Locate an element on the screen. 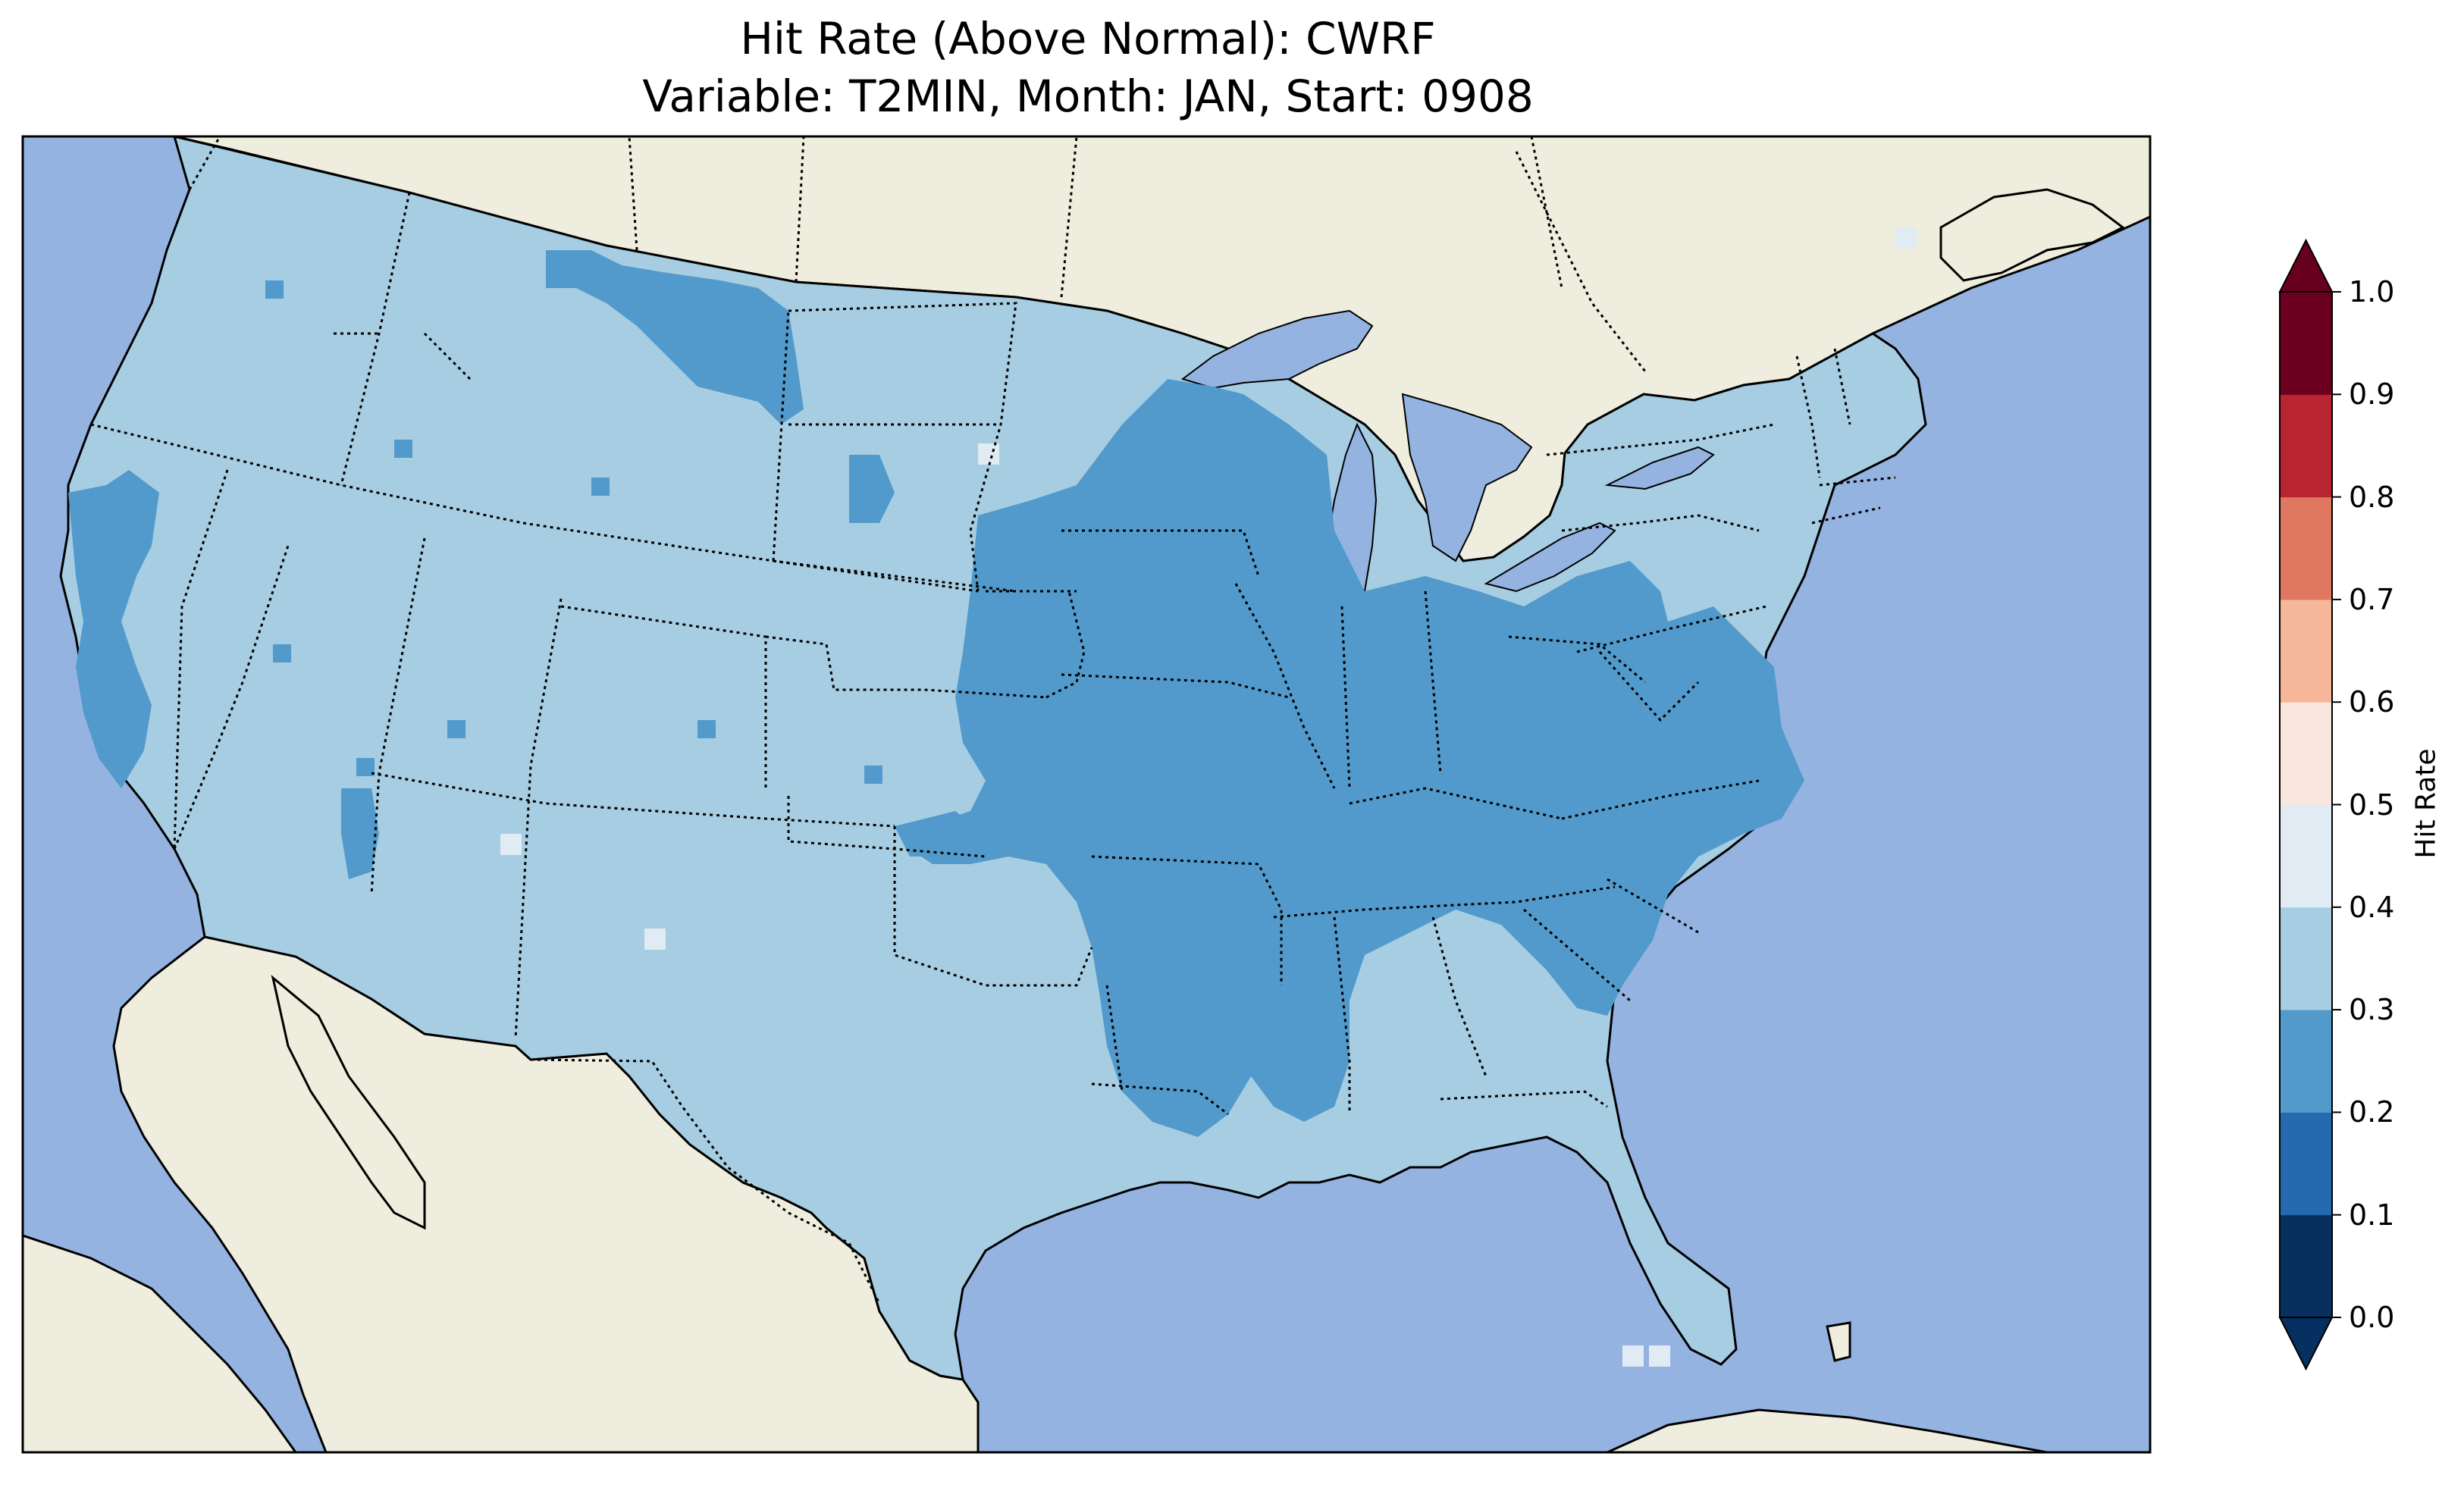 This screenshot has width=2464, height=1494. arizona-low-hit-region is located at coordinates (360, 833).